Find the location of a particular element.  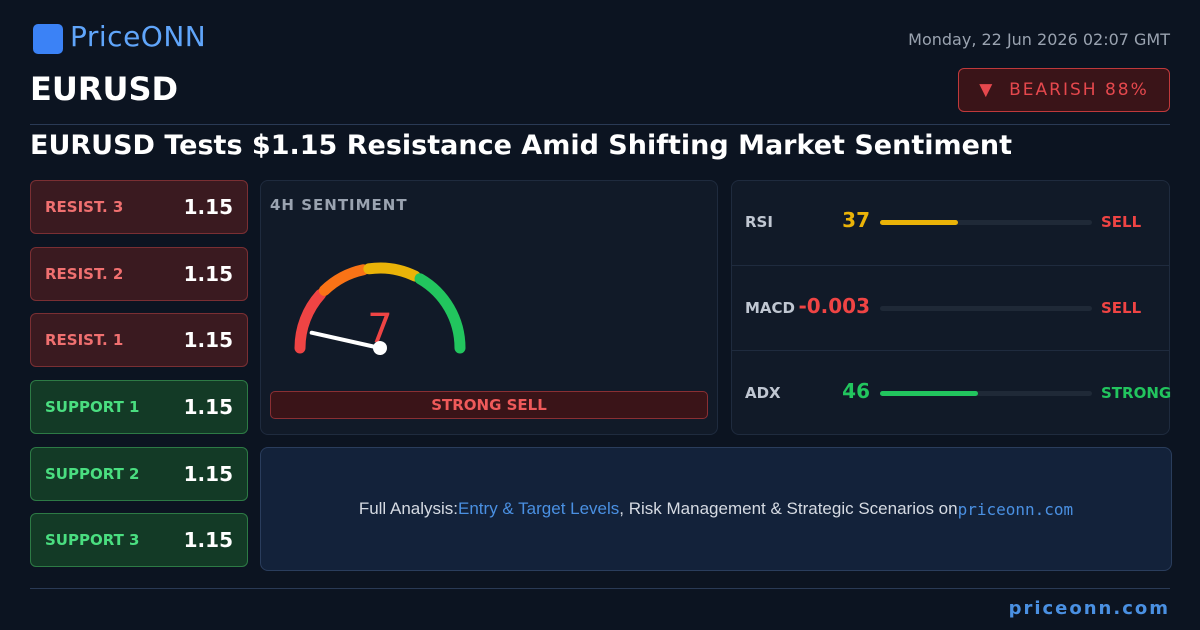

level-label: SUPPORT 3 is located at coordinates (92, 540).